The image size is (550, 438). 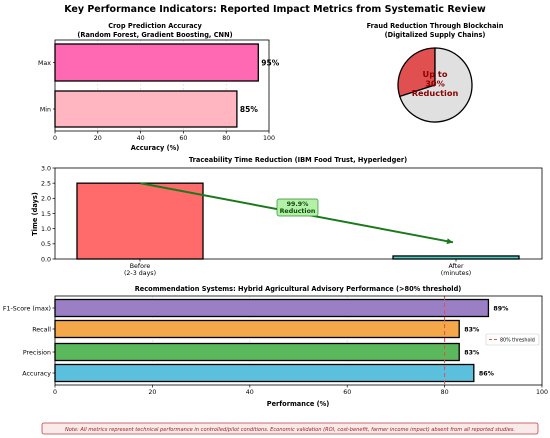 What do you see at coordinates (37, 352) in the screenshot?
I see `recommendation-category-label: Precision` at bounding box center [37, 352].